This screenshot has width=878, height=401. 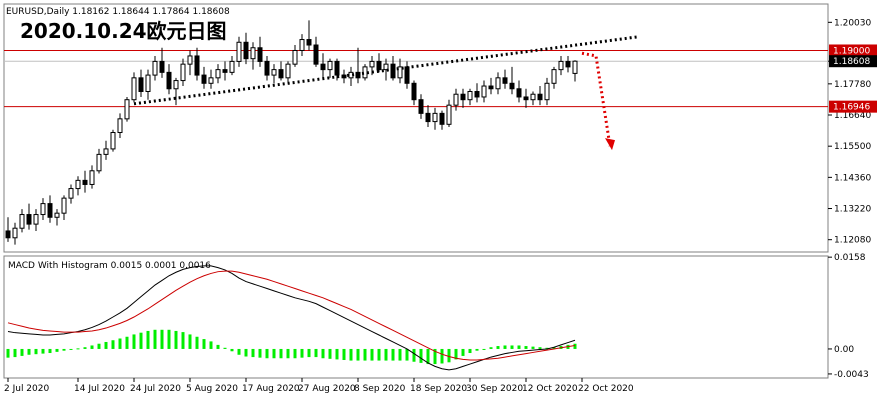 I want to click on forecast-arrow, so click(x=596, y=99).